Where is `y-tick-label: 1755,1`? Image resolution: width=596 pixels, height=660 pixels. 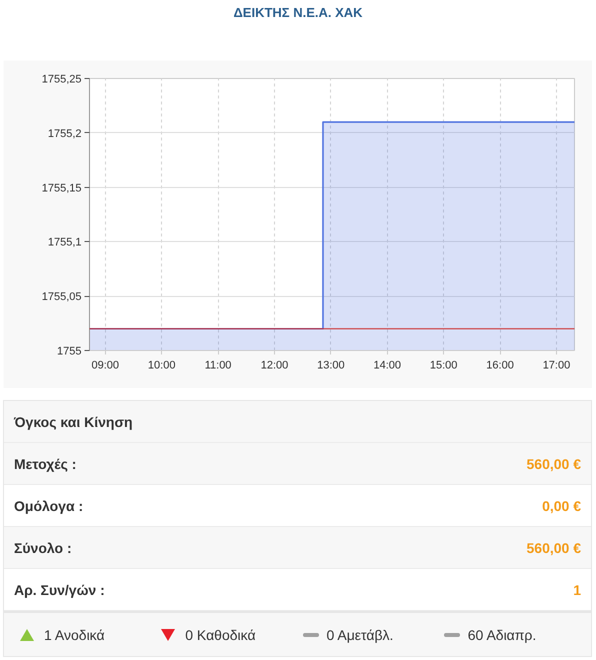 y-tick-label: 1755,1 is located at coordinates (65, 242).